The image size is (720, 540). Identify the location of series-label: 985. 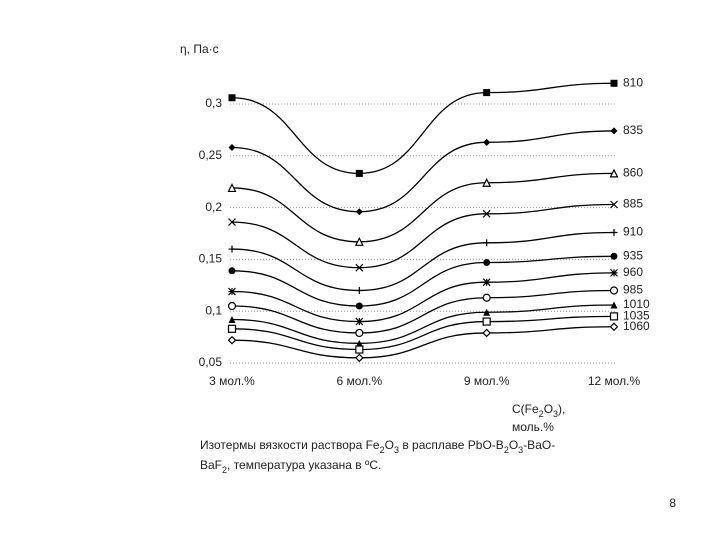
(633, 290).